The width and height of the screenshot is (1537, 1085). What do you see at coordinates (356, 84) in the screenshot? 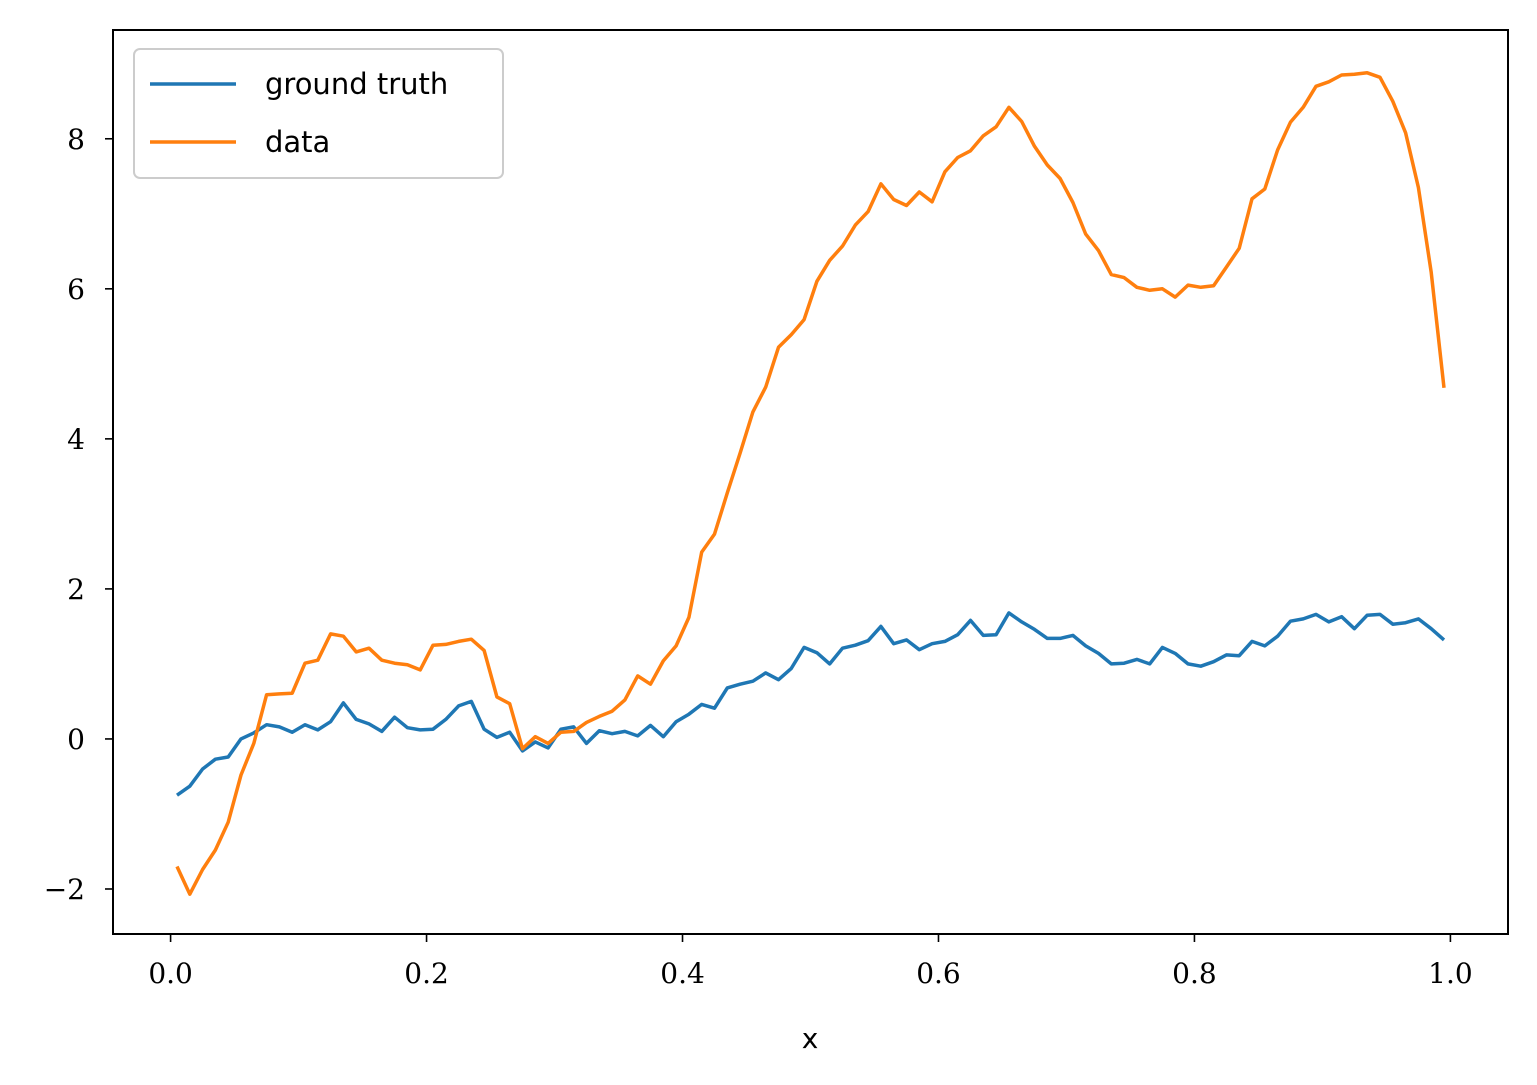
I see `legend-label-ground-truth: ground truth` at bounding box center [356, 84].